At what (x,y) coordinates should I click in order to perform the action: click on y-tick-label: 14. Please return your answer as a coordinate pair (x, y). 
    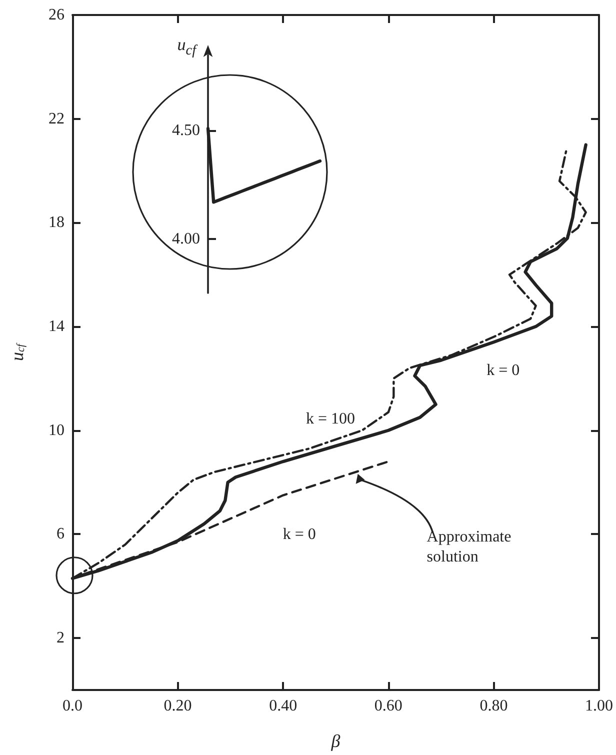
    Looking at the image, I should click on (56, 327).